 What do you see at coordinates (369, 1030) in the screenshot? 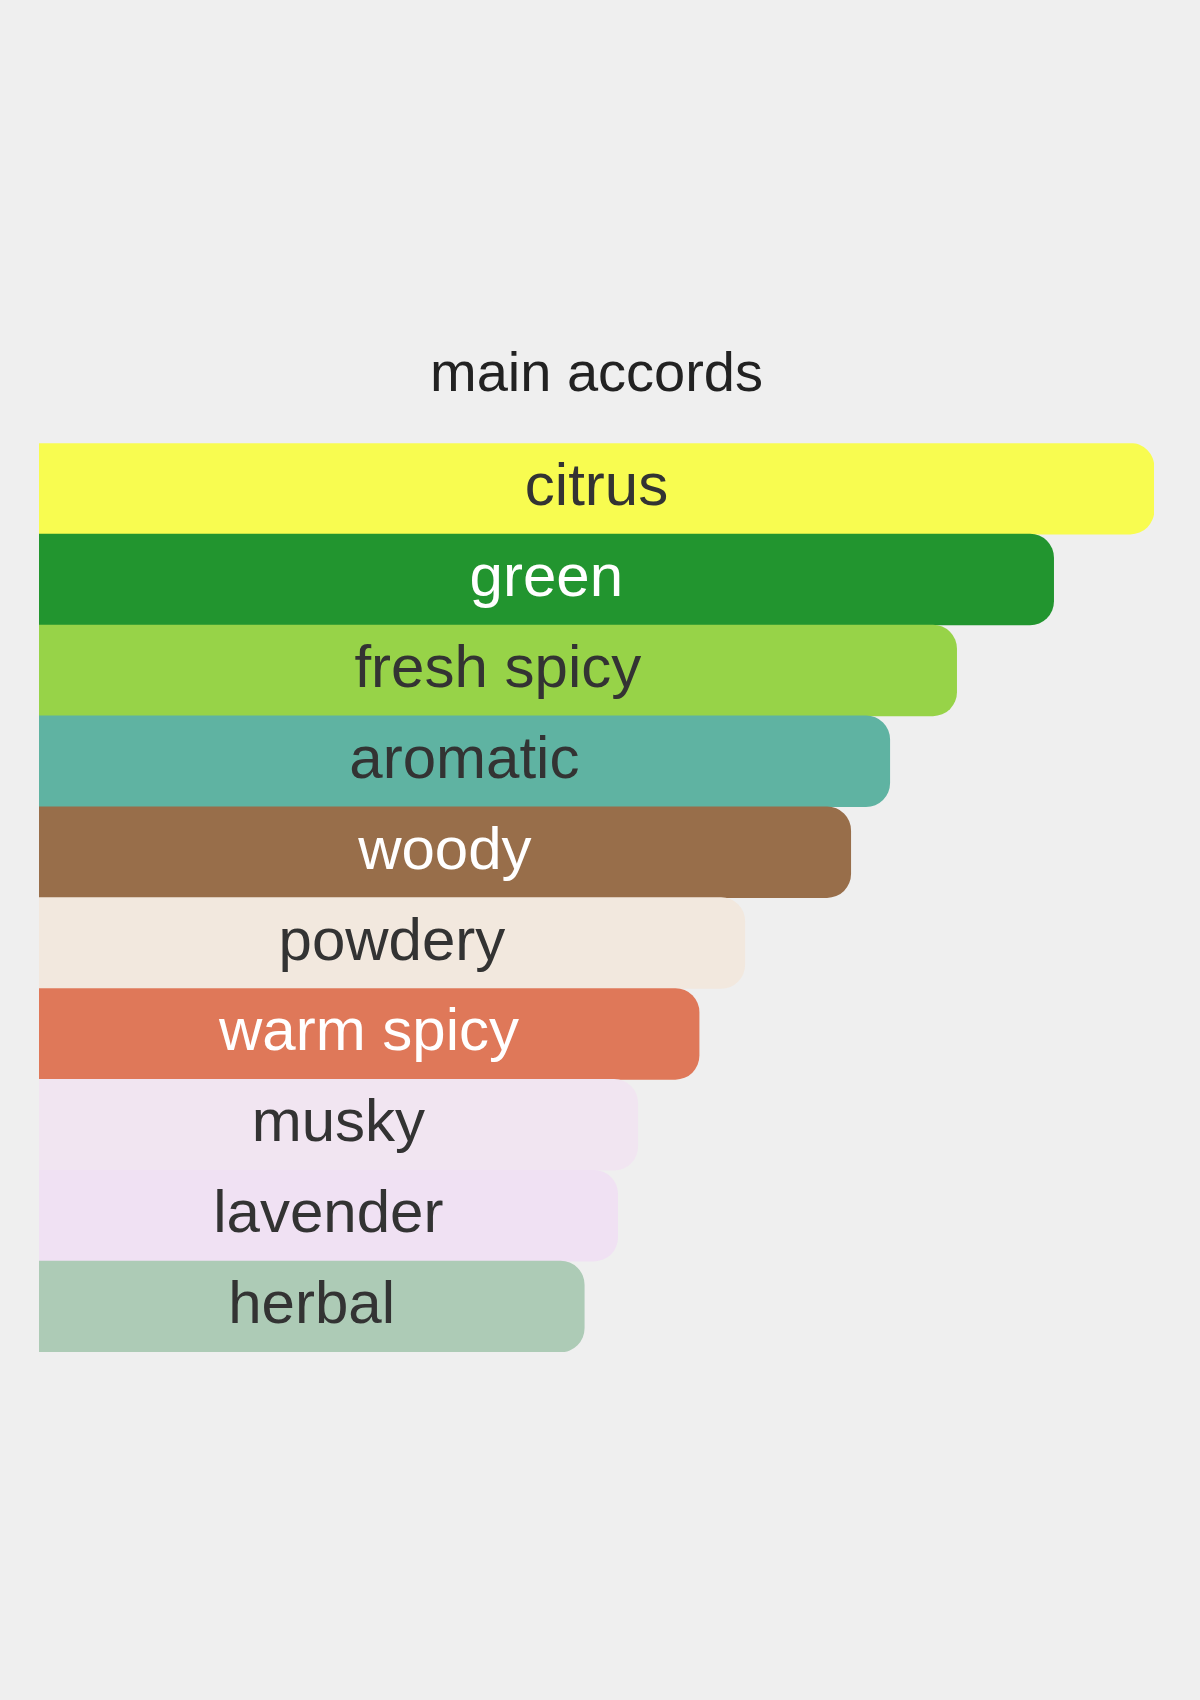
I see `y-tick-label: warm spicy` at bounding box center [369, 1030].